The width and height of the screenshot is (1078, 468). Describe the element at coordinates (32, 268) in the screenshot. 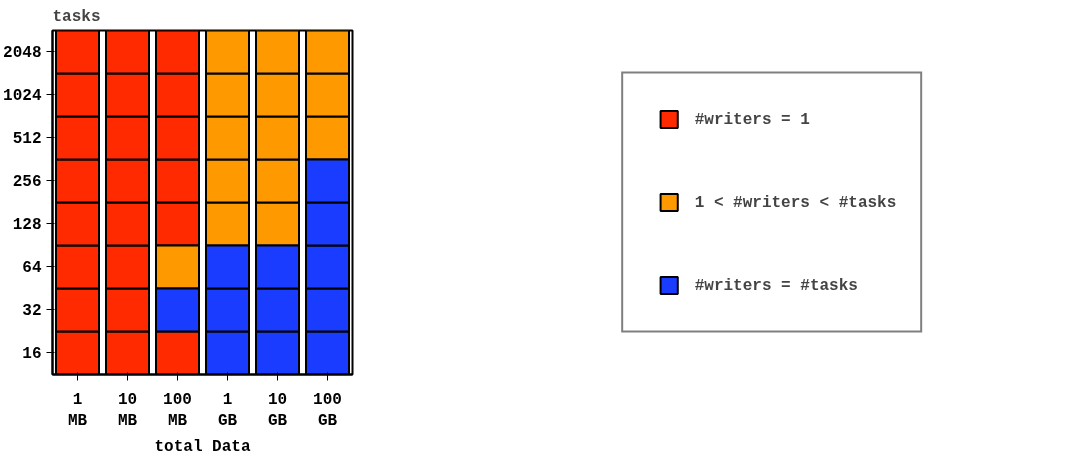

I see `y-tick-label: 64` at that location.